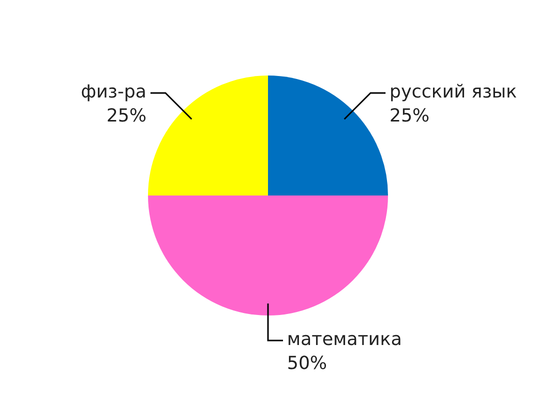 The image size is (556, 411). Describe the element at coordinates (344, 339) in the screenshot. I see `slice-label: математика` at that location.